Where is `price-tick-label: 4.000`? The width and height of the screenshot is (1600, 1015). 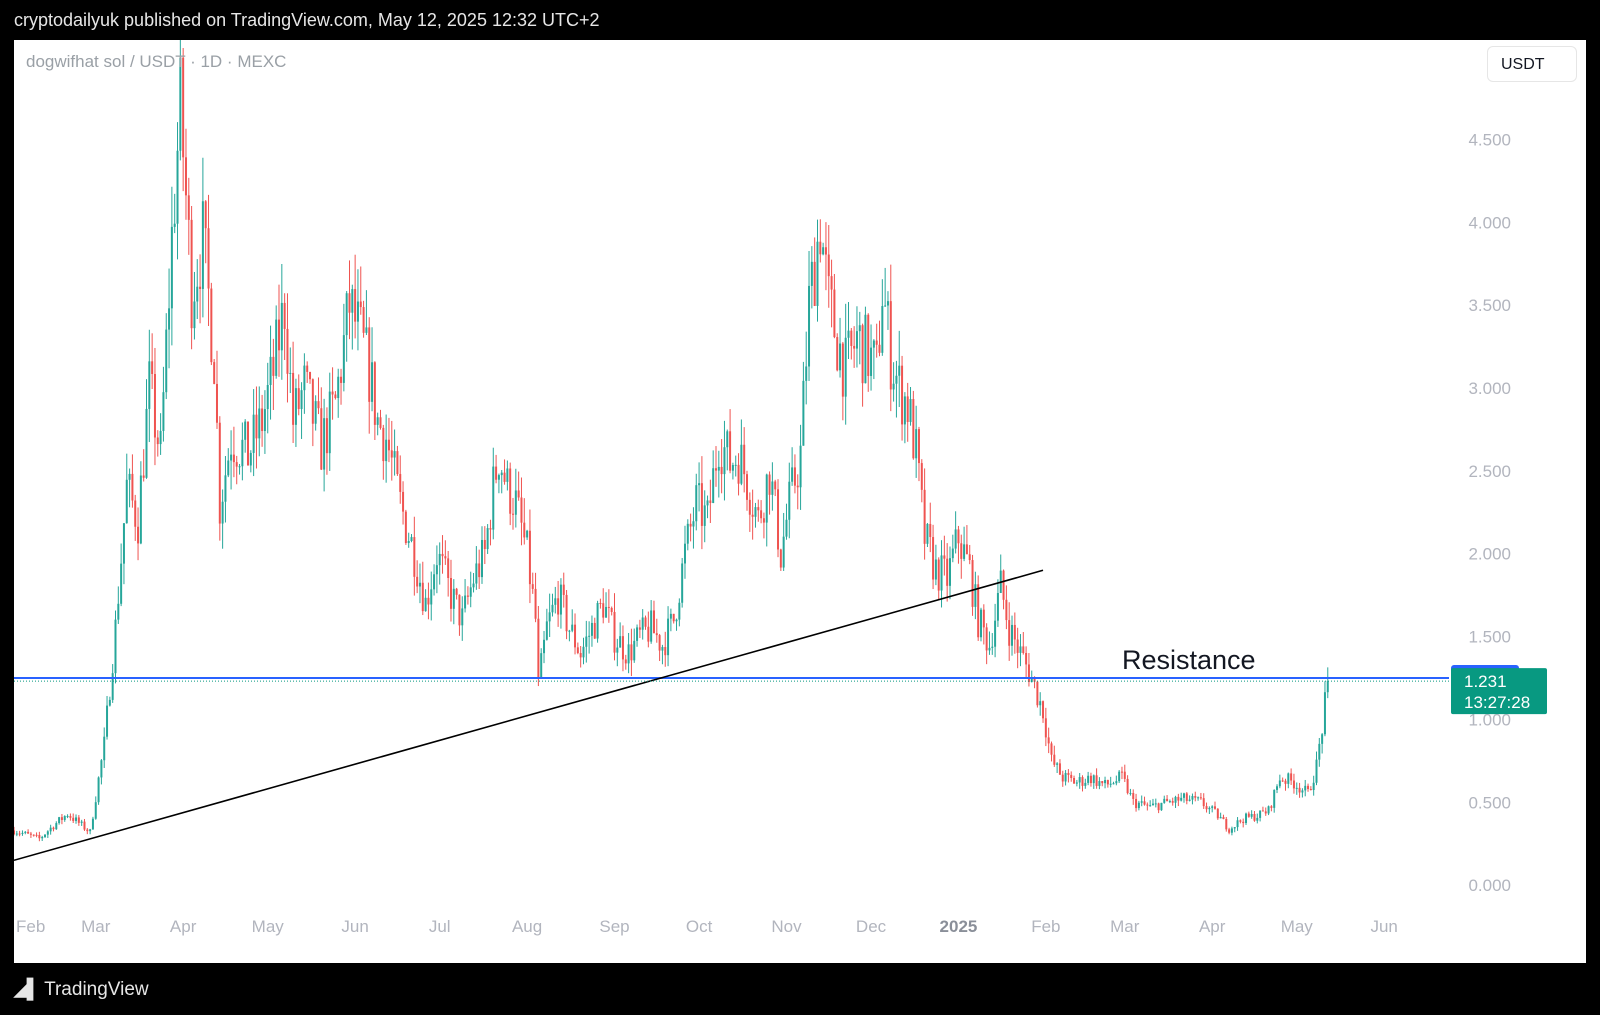
price-tick-label: 4.000 is located at coordinates (1489, 222).